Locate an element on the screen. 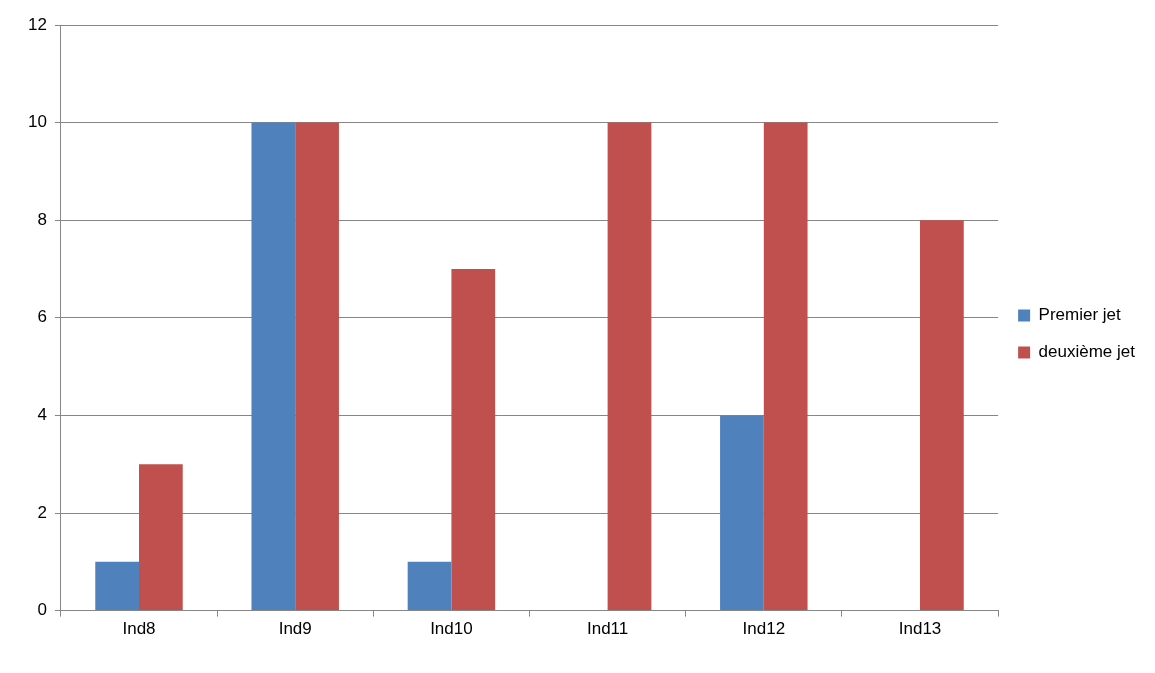 The height and width of the screenshot is (673, 1155). y-tick-label: 0 is located at coordinates (42, 610).